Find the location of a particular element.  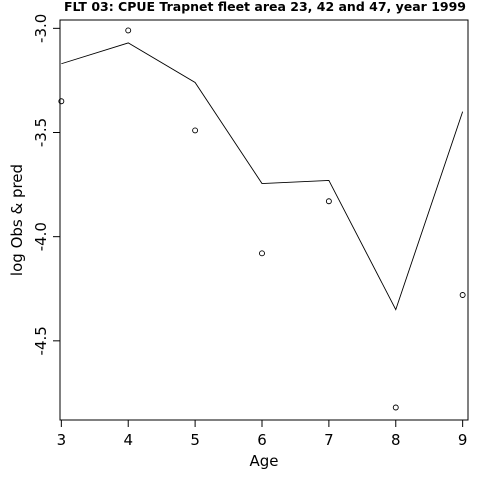

x-tick-label: 8 is located at coordinates (396, 440).